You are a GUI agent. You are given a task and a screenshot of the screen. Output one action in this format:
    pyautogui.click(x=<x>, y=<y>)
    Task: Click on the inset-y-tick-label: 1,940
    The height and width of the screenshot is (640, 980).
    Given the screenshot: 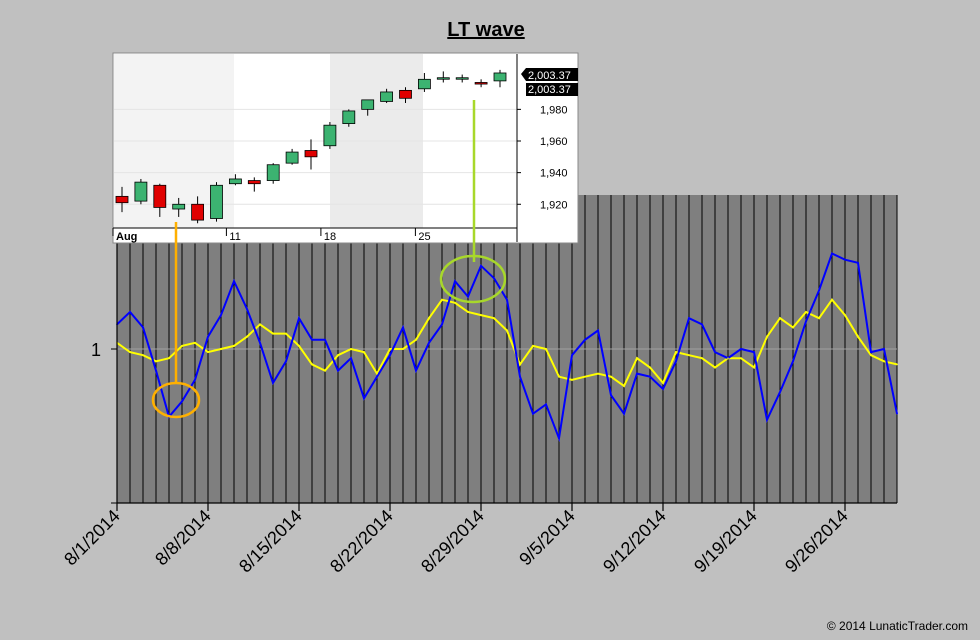 What is the action you would take?
    pyautogui.click(x=554, y=174)
    